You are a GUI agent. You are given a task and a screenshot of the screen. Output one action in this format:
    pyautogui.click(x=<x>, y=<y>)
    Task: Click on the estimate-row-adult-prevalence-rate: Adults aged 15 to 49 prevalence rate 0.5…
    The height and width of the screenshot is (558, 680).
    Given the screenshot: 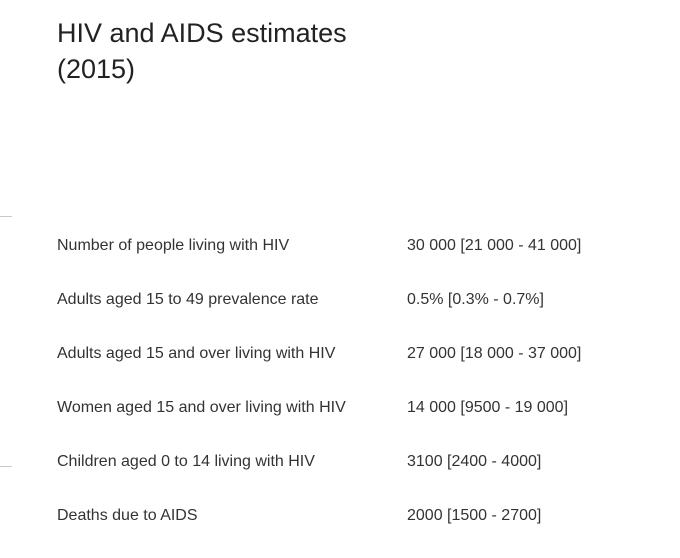 What is the action you would take?
    pyautogui.click(x=357, y=315)
    